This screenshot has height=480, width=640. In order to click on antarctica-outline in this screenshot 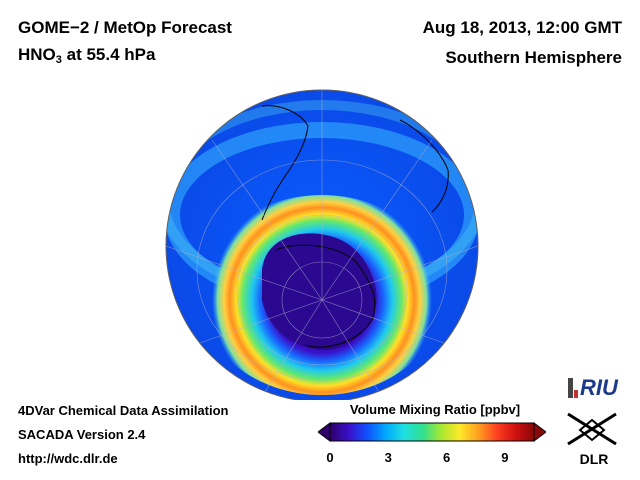, I will do `click(325, 296)`.